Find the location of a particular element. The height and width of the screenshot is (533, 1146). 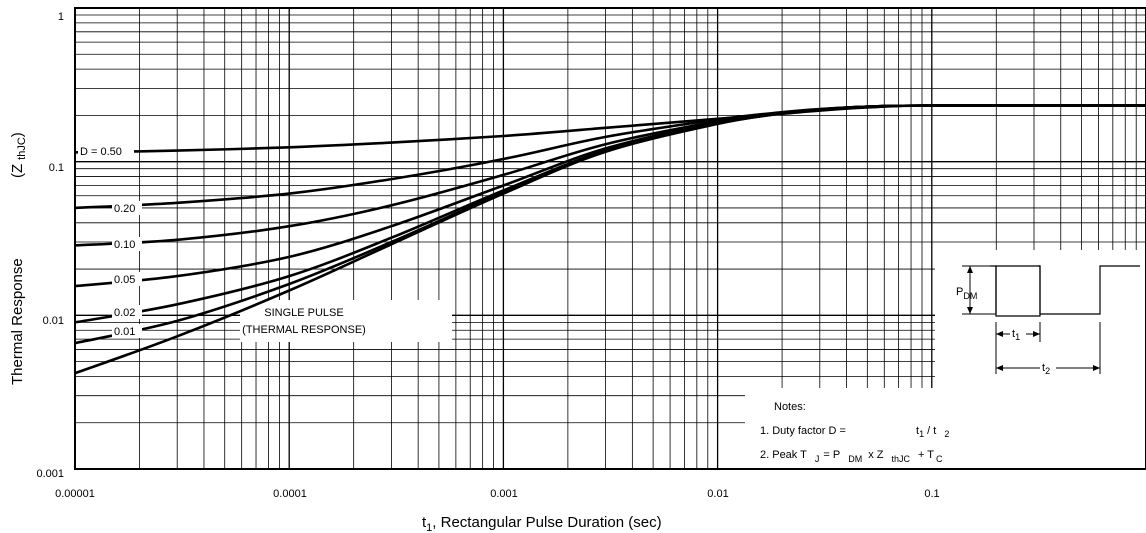

x-axis-label: t1, Rectangular Pulse Duration (sec) is located at coordinates (542, 523).